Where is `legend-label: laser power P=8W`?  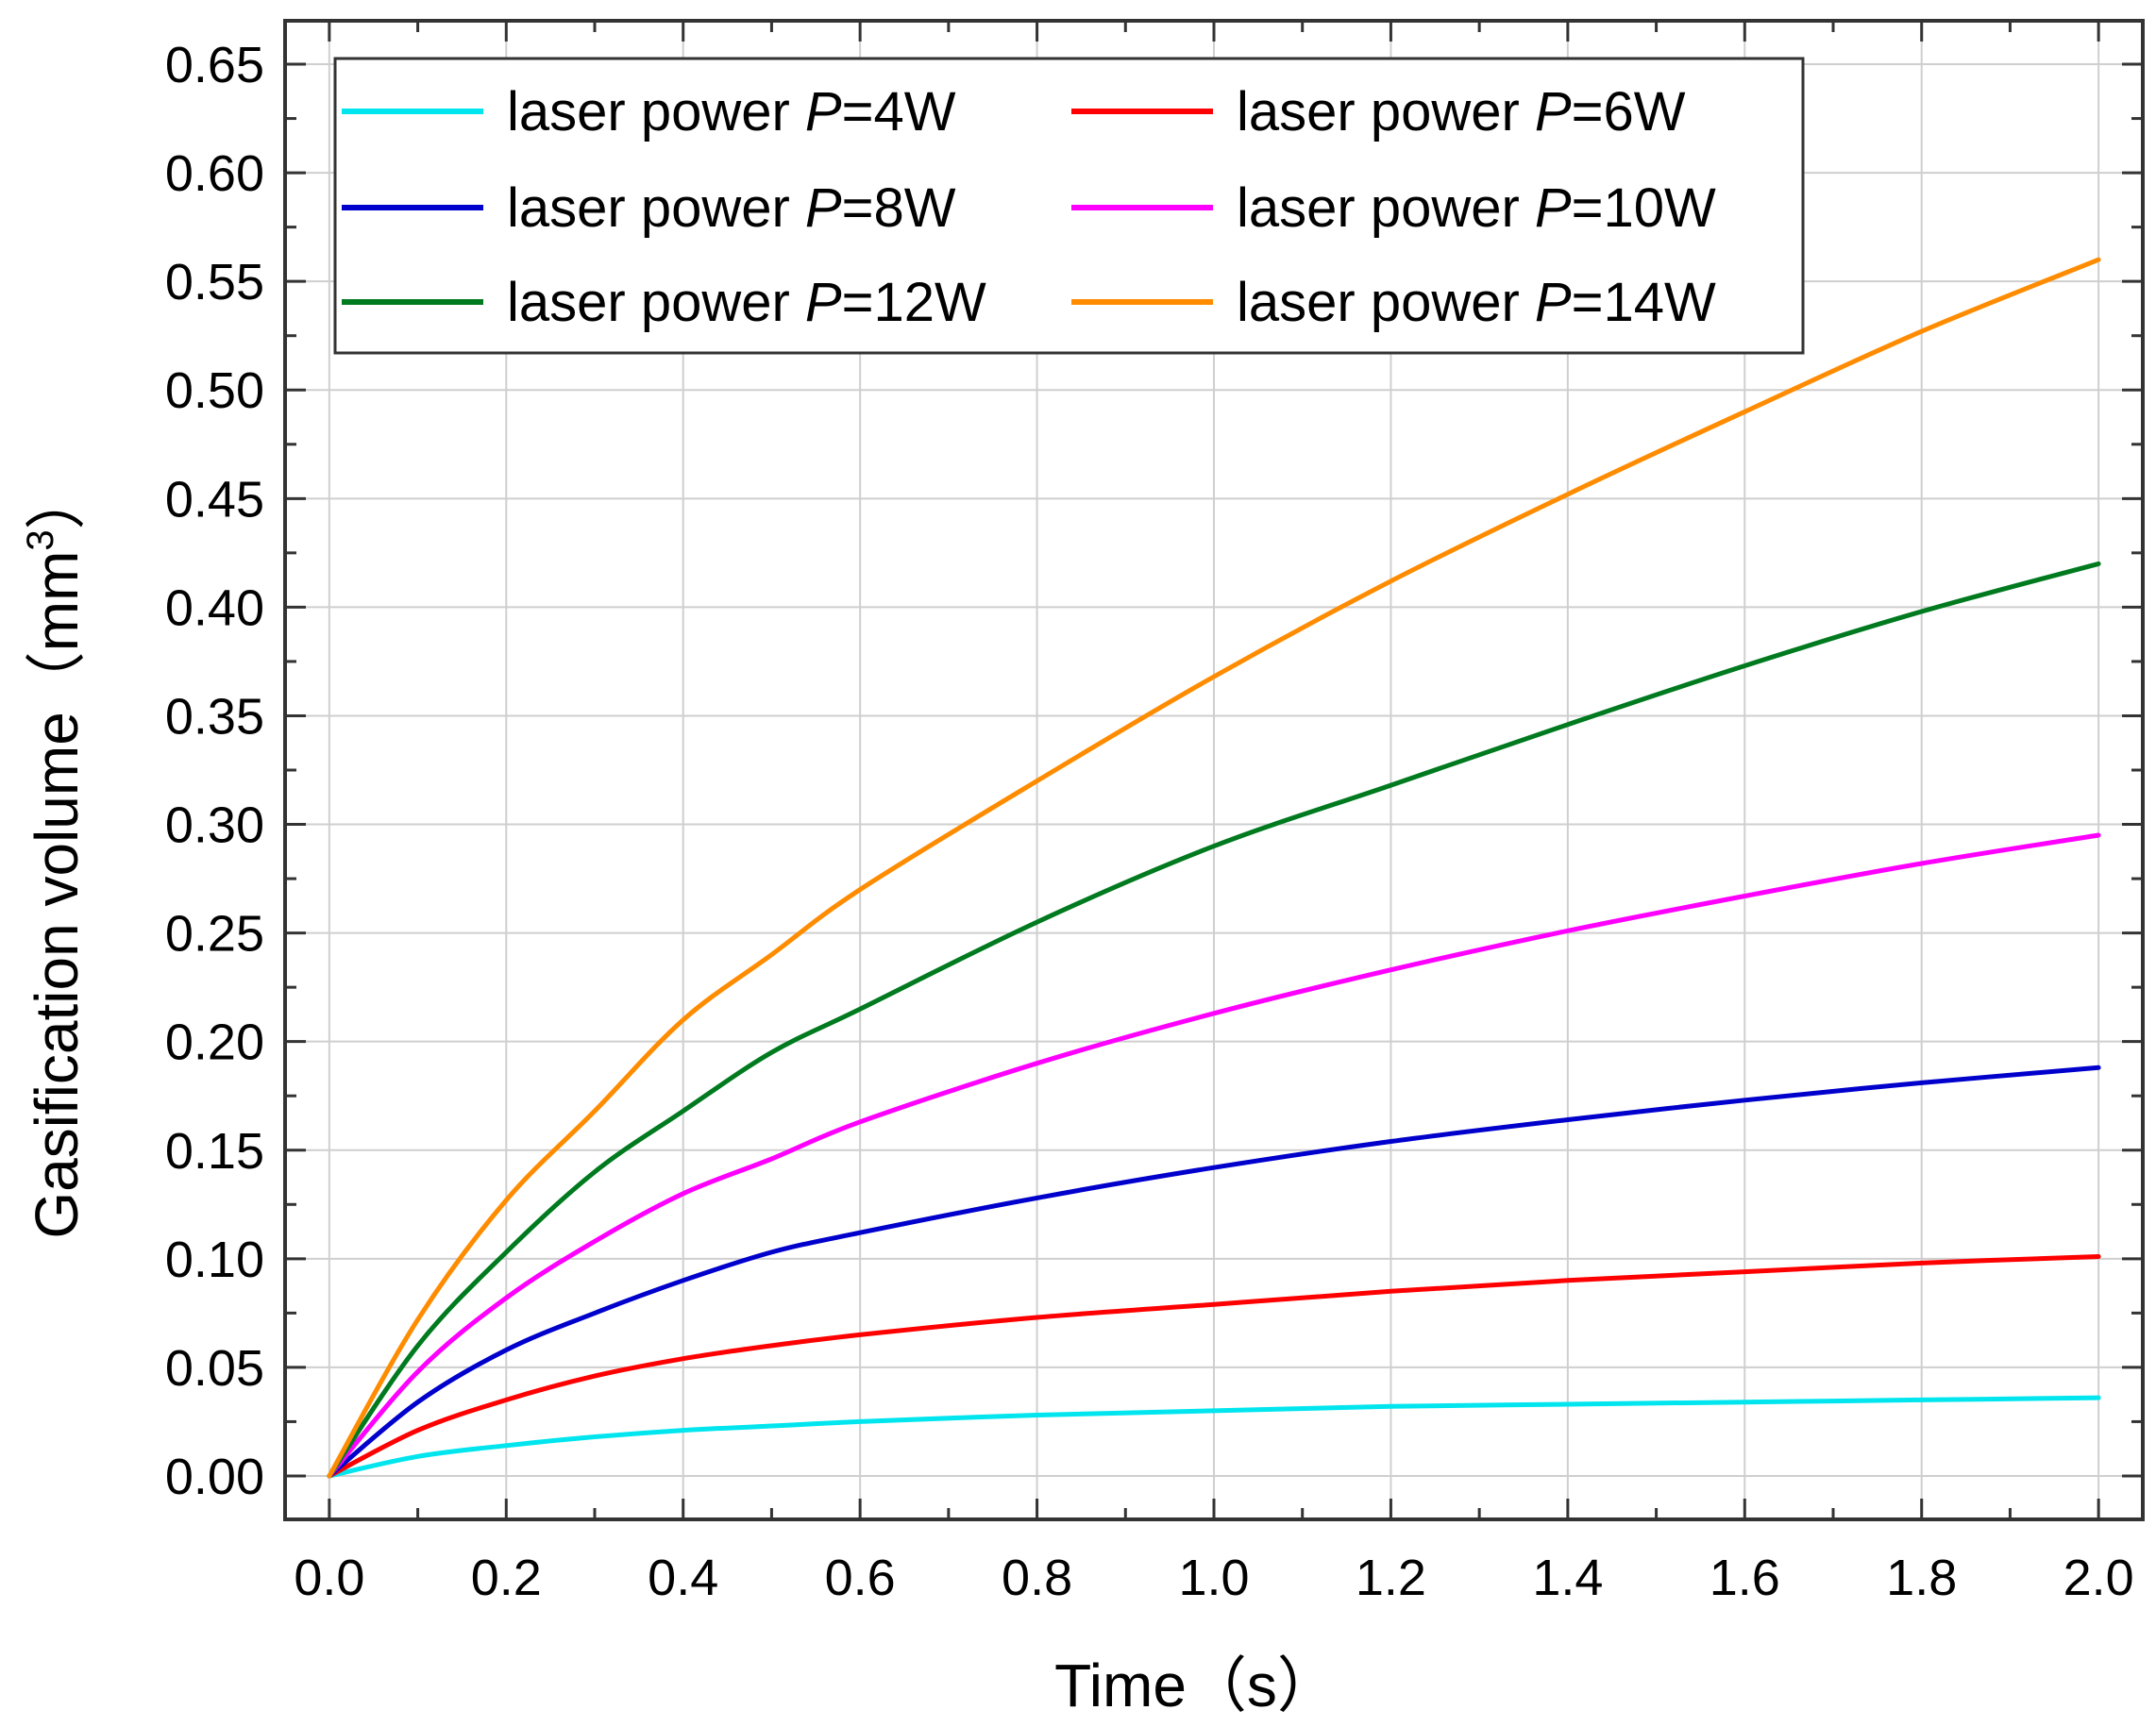
legend-label: laser power P=8W is located at coordinates (731, 208).